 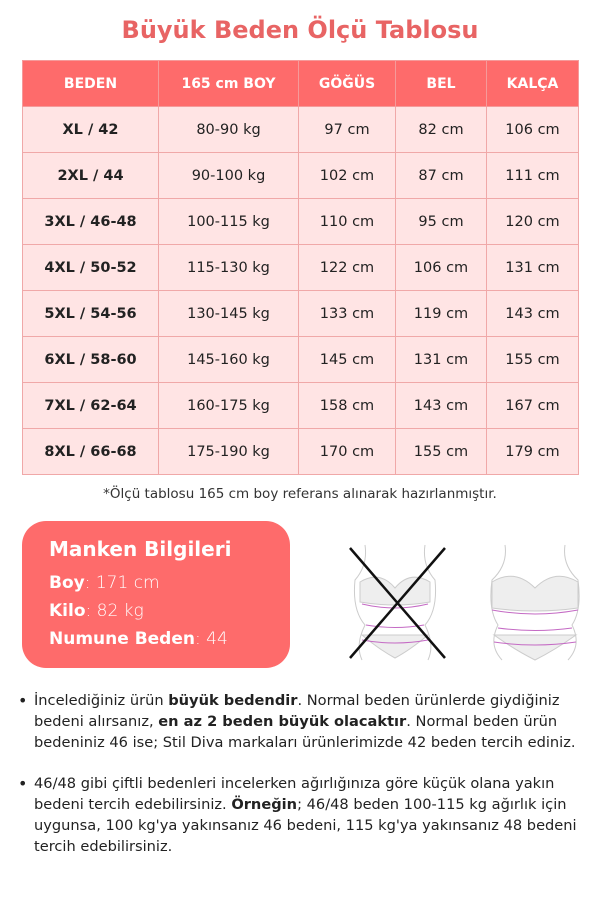 I want to click on table-cell: 120 cm, so click(x=532, y=221).